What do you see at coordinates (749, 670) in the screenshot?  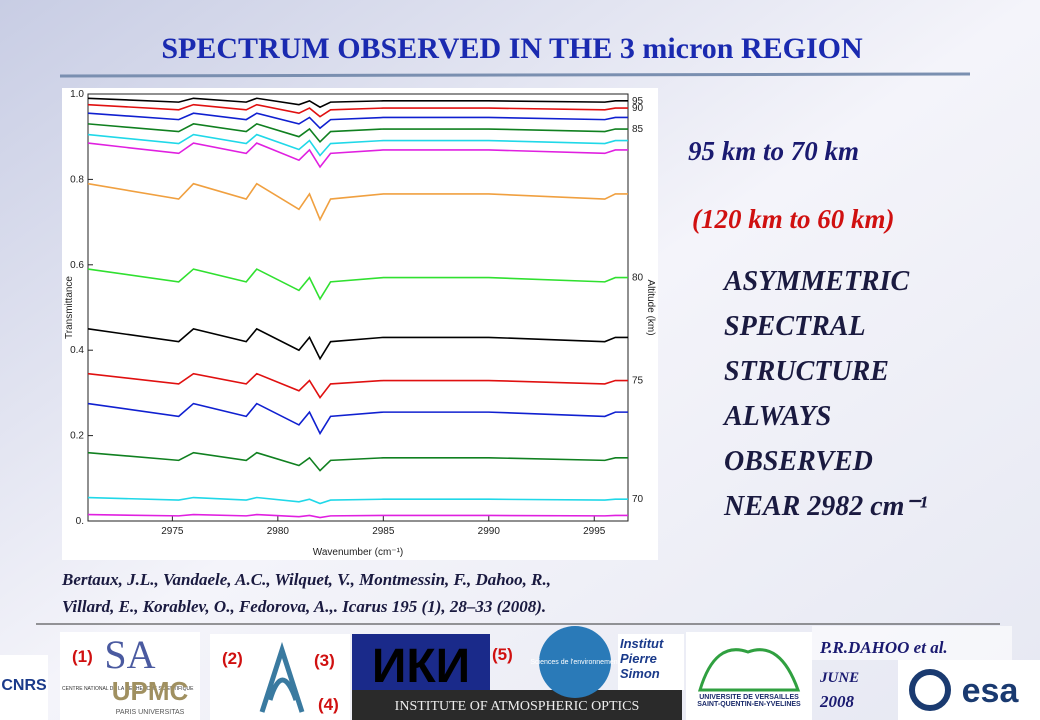 I see `logo-uvsq-emblem` at bounding box center [749, 670].